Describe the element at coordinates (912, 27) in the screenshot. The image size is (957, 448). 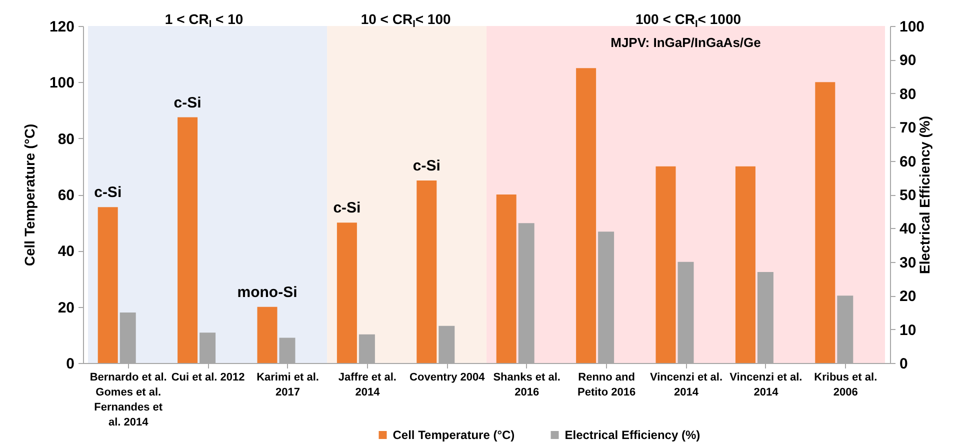
I see `y2-tick-label: 100` at that location.